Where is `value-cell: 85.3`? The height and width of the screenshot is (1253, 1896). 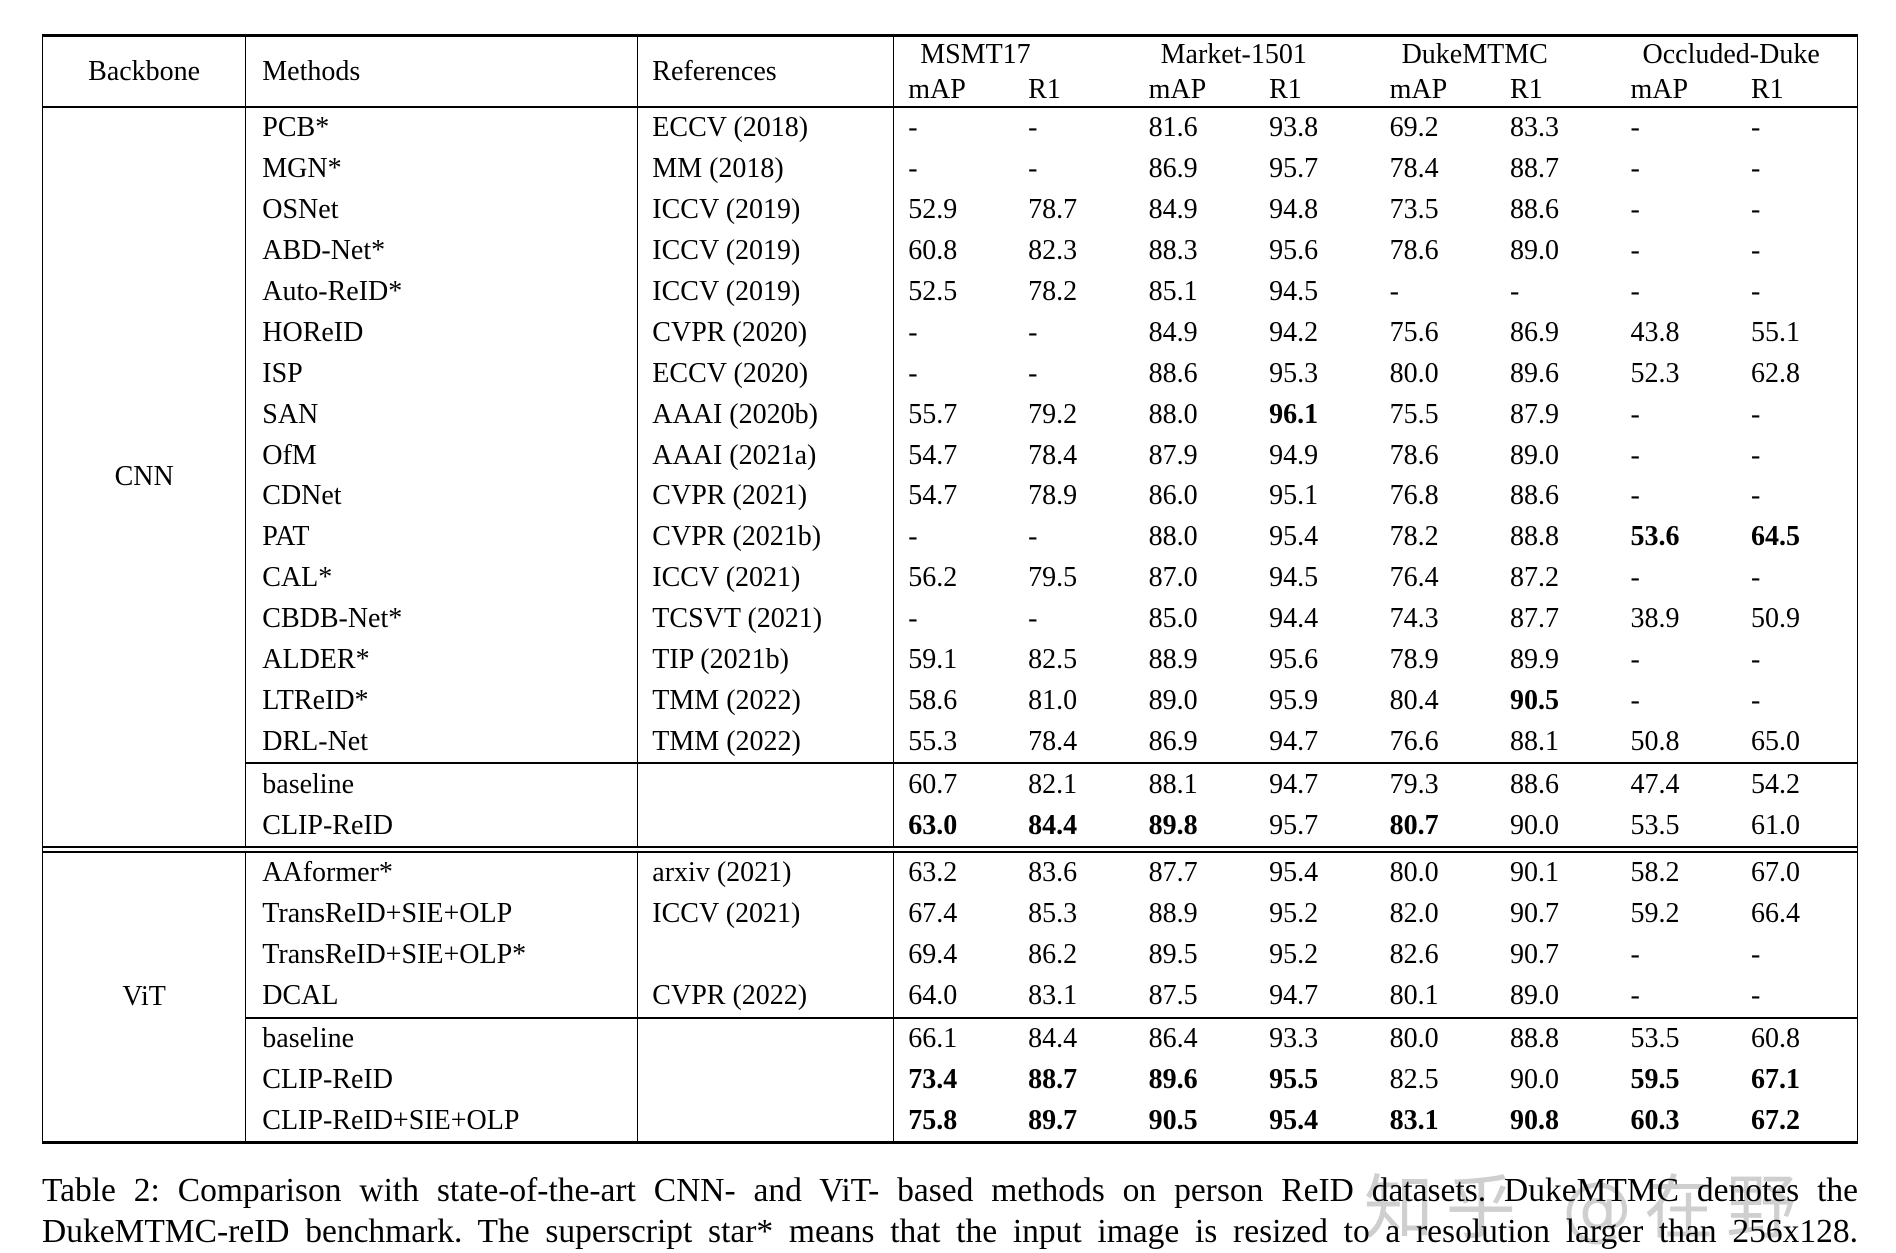 value-cell: 85.3 is located at coordinates (1053, 914).